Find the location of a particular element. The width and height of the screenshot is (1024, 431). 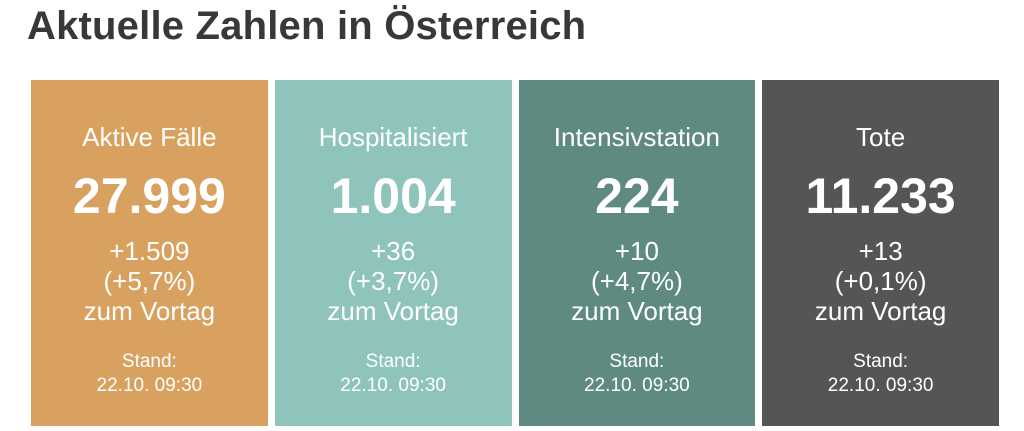

card-label: Hospitalisiert is located at coordinates (393, 137).